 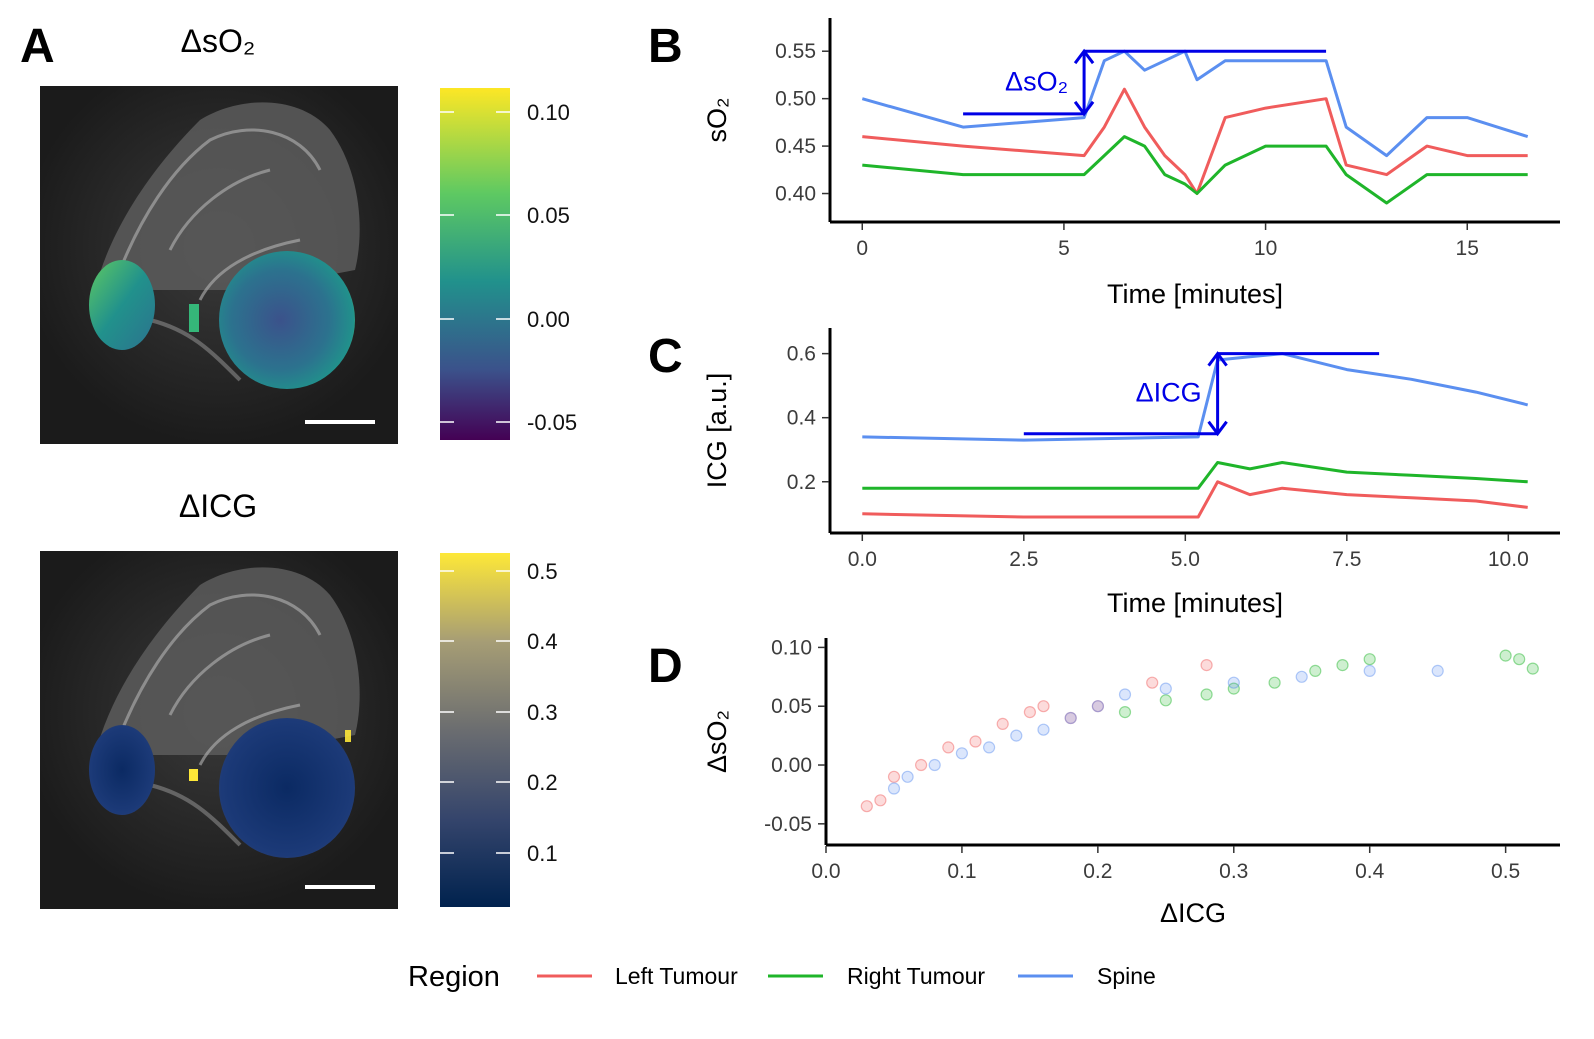 What do you see at coordinates (542, 571) in the screenshot?
I see `dicg-colorbar-label: 0.5` at bounding box center [542, 571].